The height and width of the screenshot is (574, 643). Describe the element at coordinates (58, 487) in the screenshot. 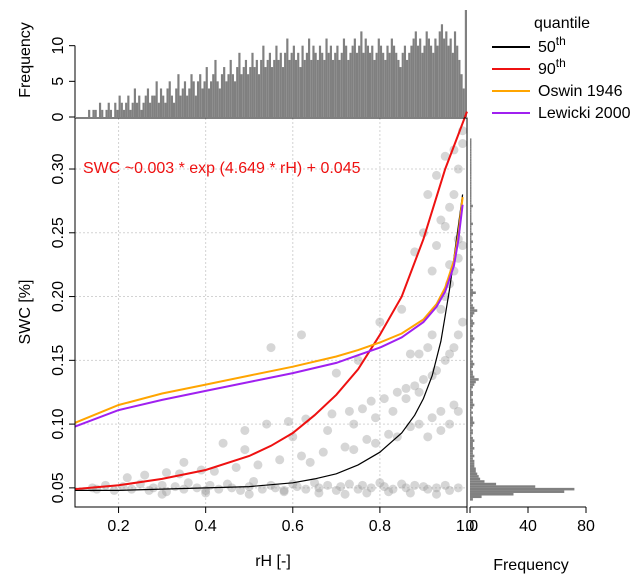

I see `y-tick-label: 0.05` at that location.